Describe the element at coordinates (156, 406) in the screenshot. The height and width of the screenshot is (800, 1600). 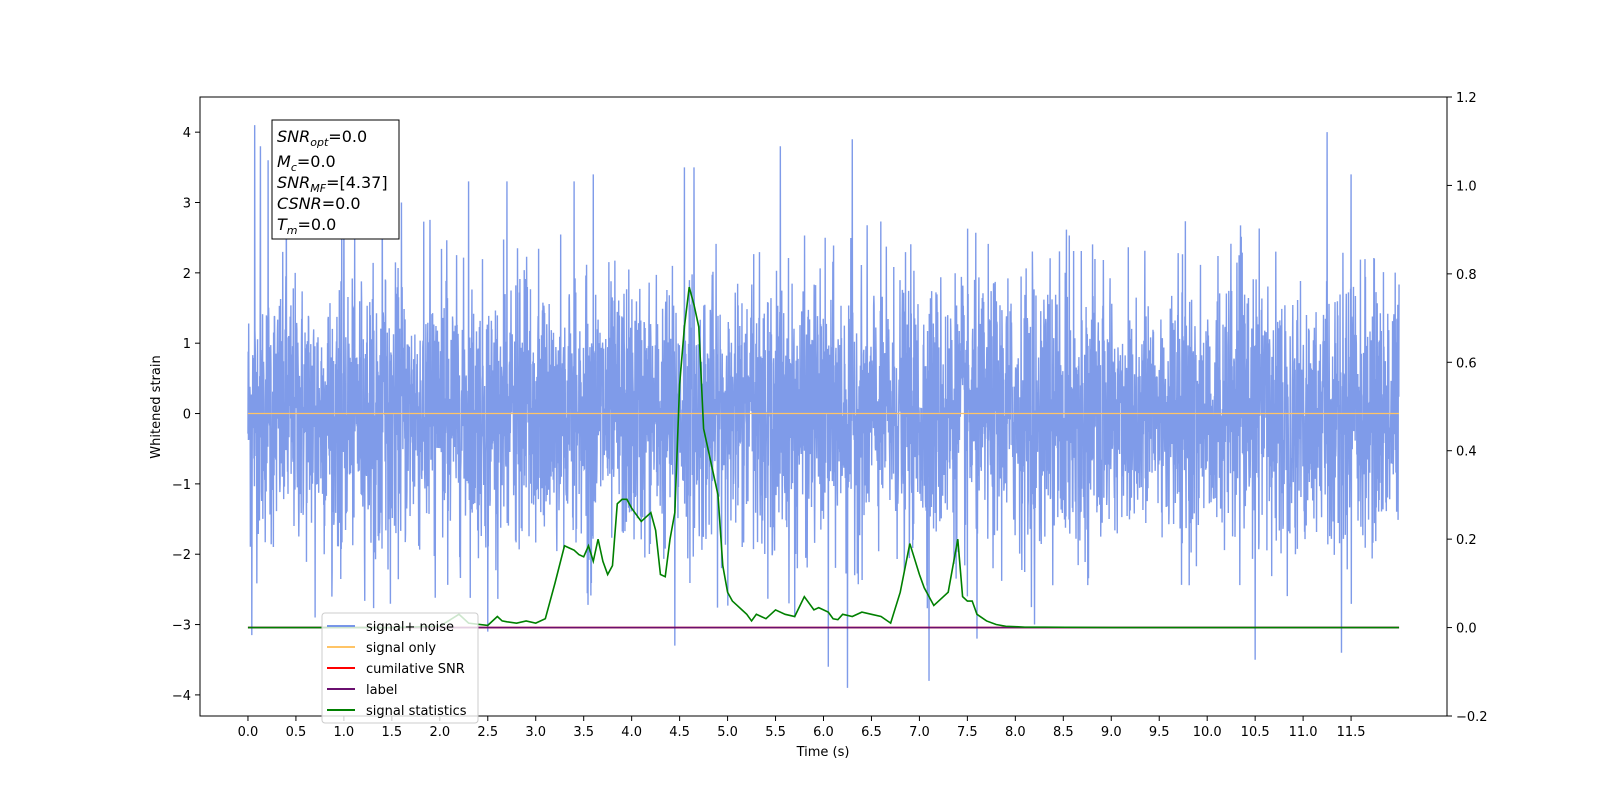
I see `y-axis-label: Whitened strain` at that location.